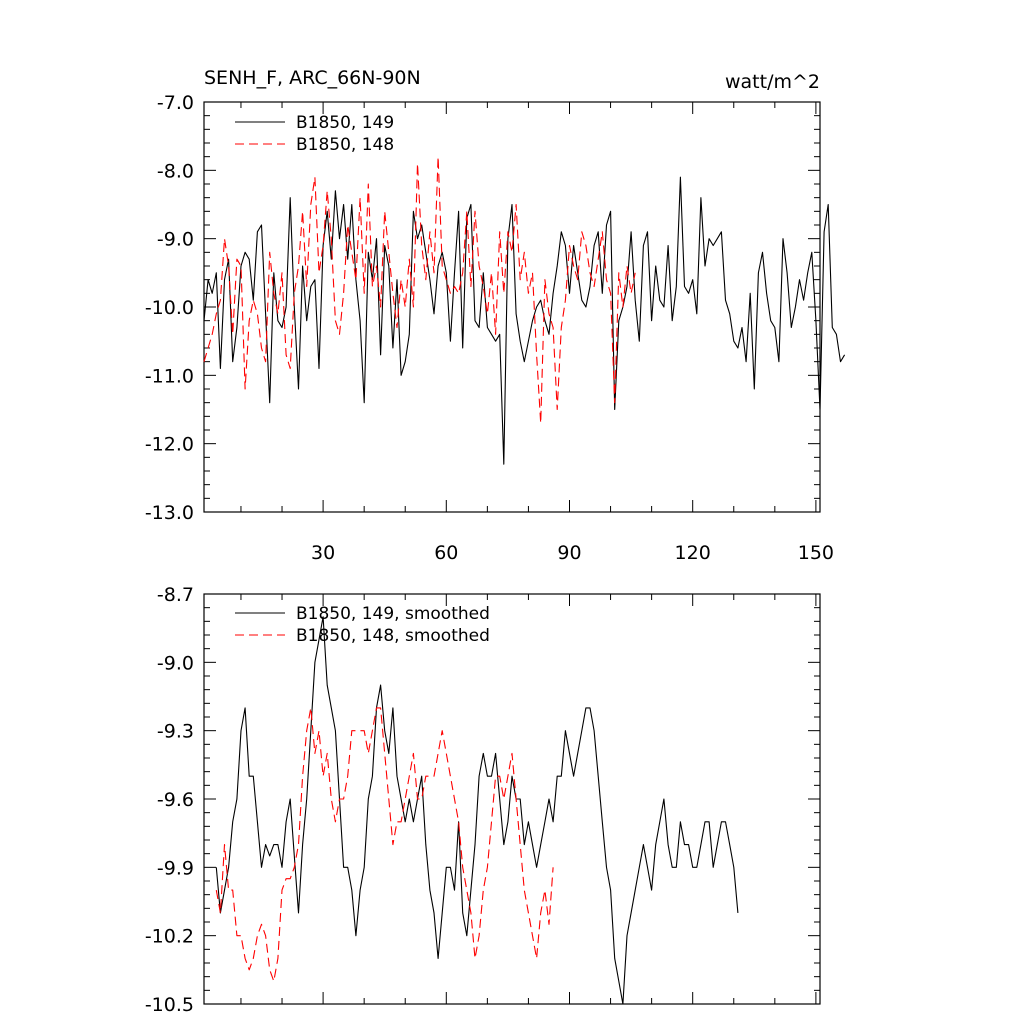 This screenshot has height=1024, width=1024. What do you see at coordinates (169, 513) in the screenshot?
I see `top-y-tick-label: -13.0` at bounding box center [169, 513].